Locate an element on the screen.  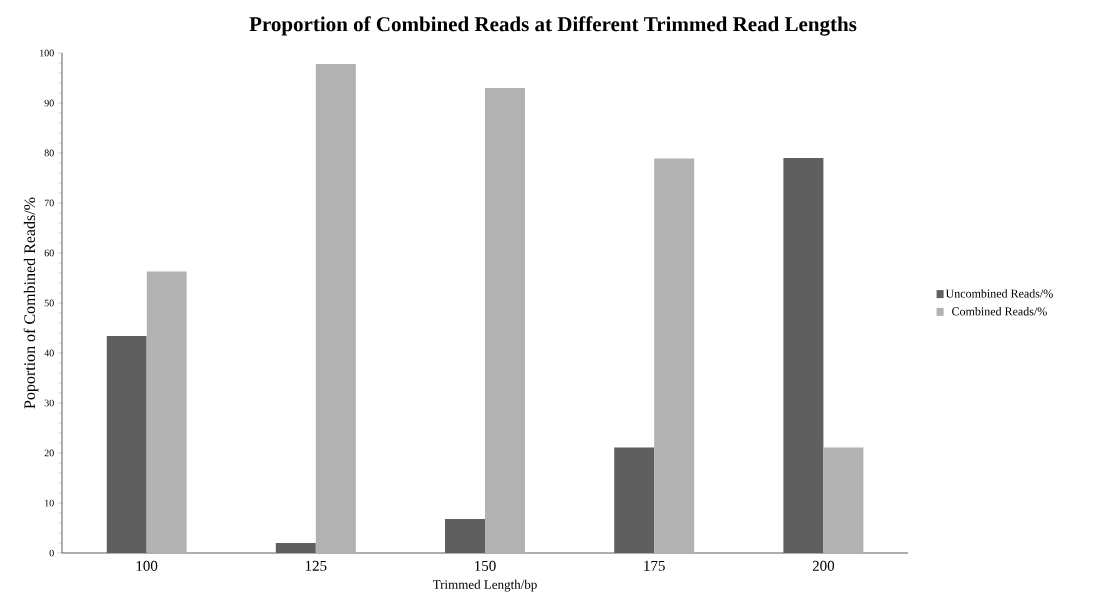
y-axis-title: Poportion of Combined Reads/% is located at coordinates (31, 303).